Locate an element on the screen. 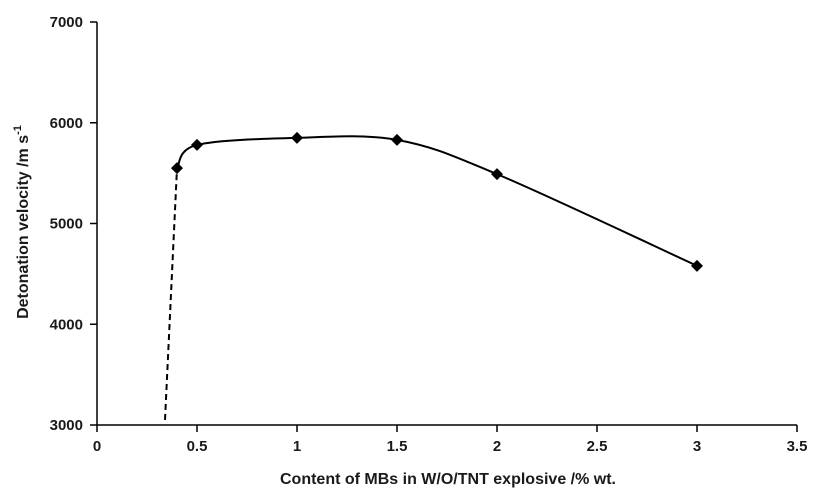 This screenshot has width=815, height=495. x-tick-label: 0.5 is located at coordinates (197, 446).